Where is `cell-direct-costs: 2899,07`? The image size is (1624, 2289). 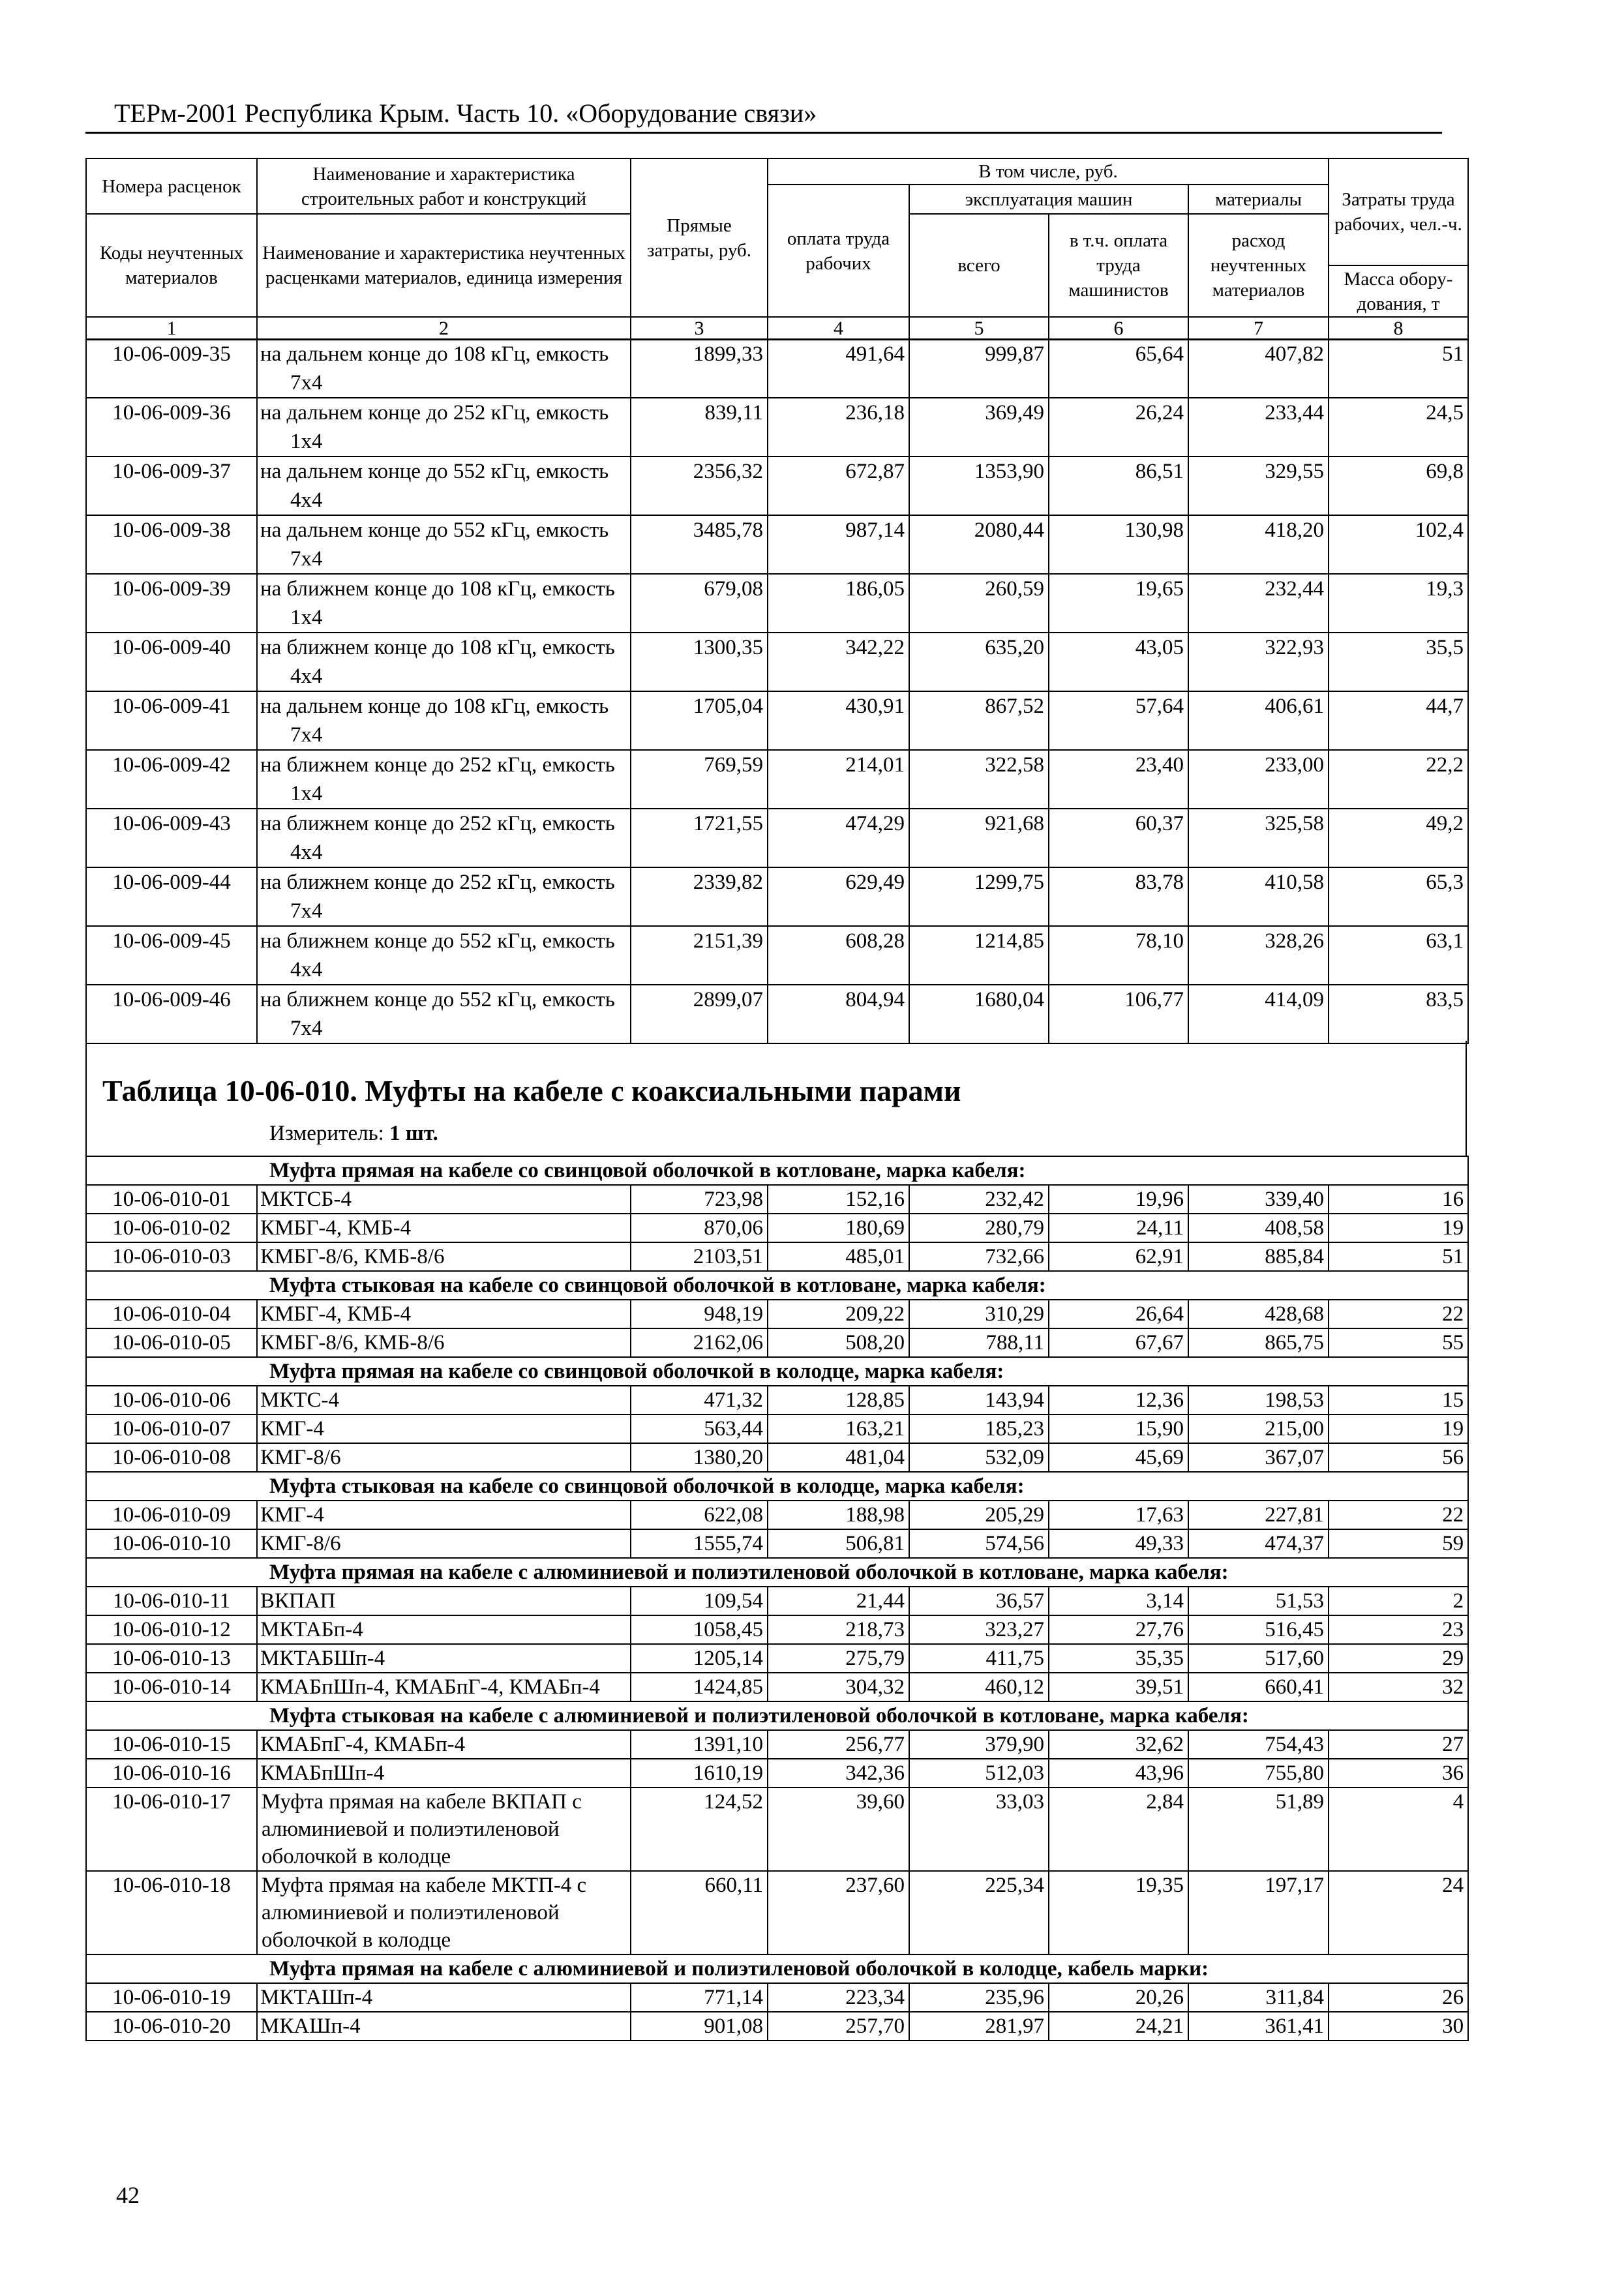
cell-direct-costs: 2899,07 is located at coordinates (699, 1014).